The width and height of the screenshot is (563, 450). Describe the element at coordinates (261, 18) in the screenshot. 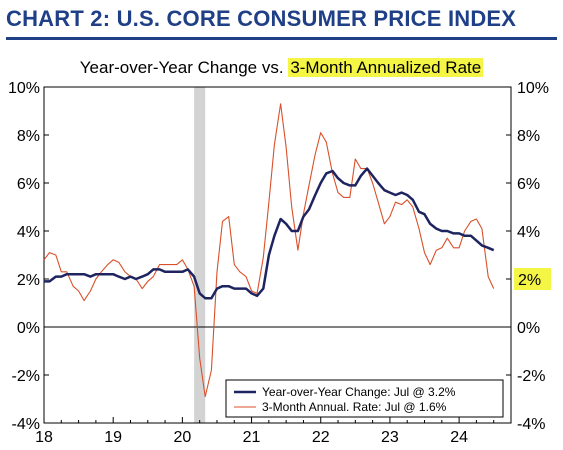

I see `chart-title: CHART 2: U.S. CORE CONSUMER PRICE INDEX` at that location.